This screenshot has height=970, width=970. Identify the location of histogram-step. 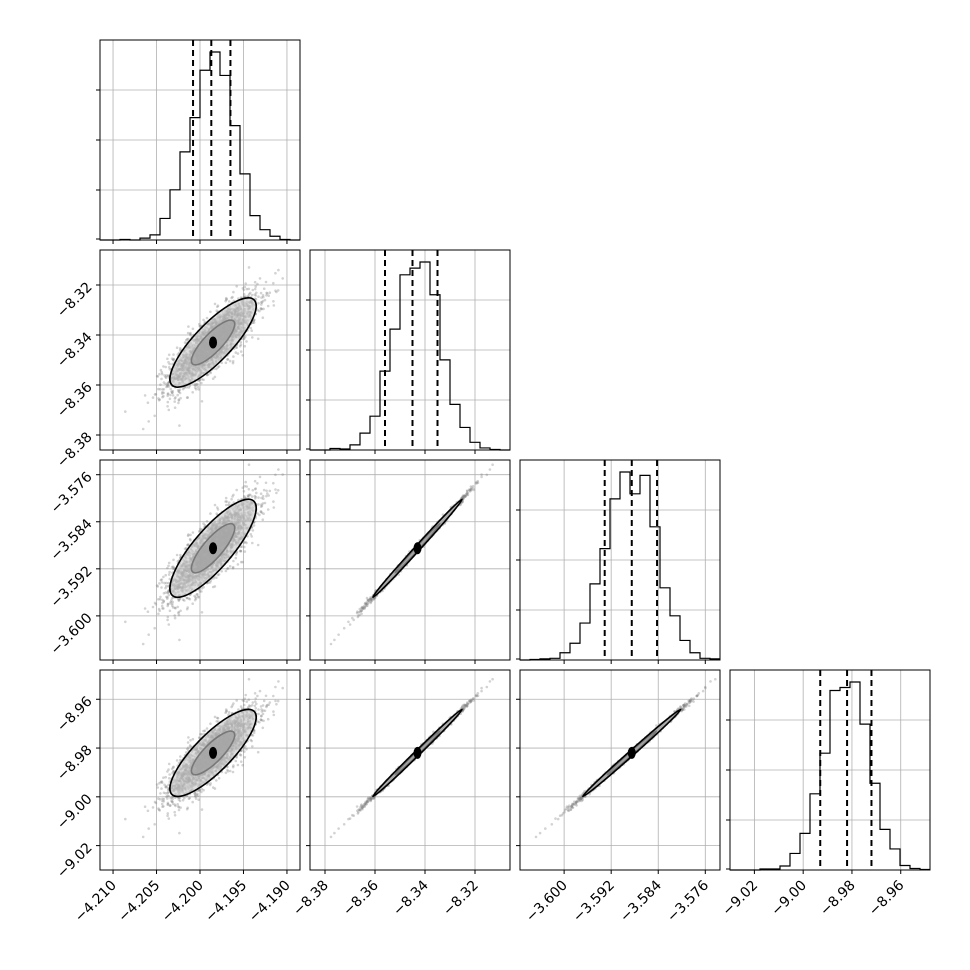
(200, 146).